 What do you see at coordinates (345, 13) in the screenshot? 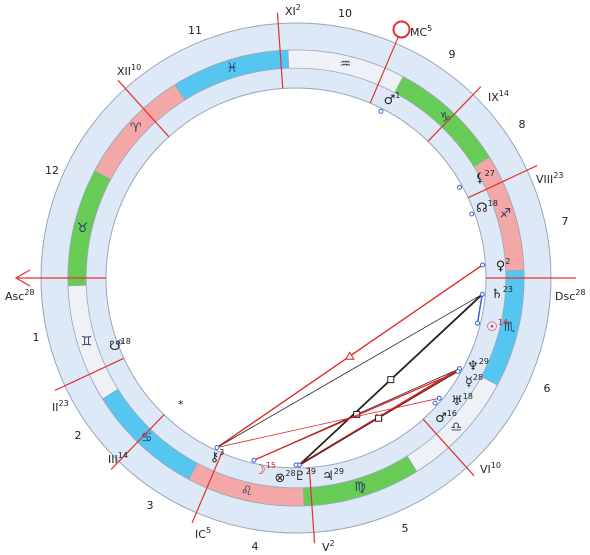
I see `house-number: 10` at bounding box center [345, 13].